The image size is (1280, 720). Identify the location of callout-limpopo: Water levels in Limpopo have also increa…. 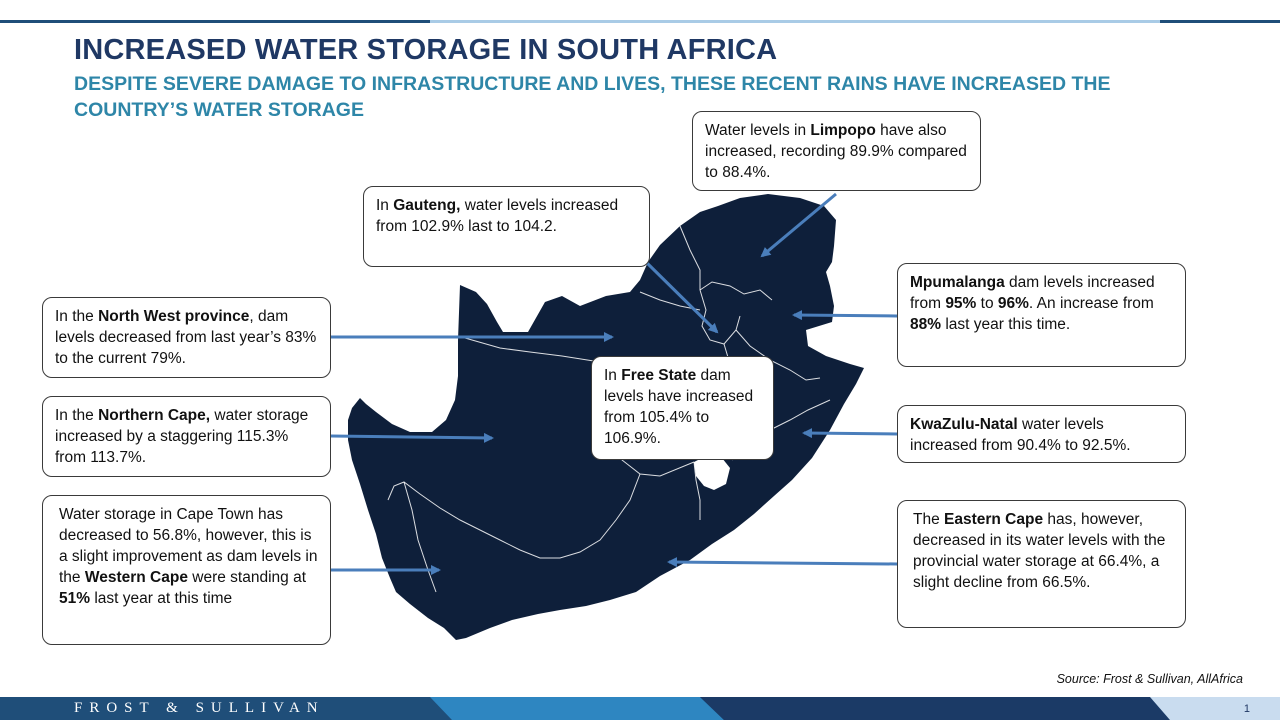
(836, 151).